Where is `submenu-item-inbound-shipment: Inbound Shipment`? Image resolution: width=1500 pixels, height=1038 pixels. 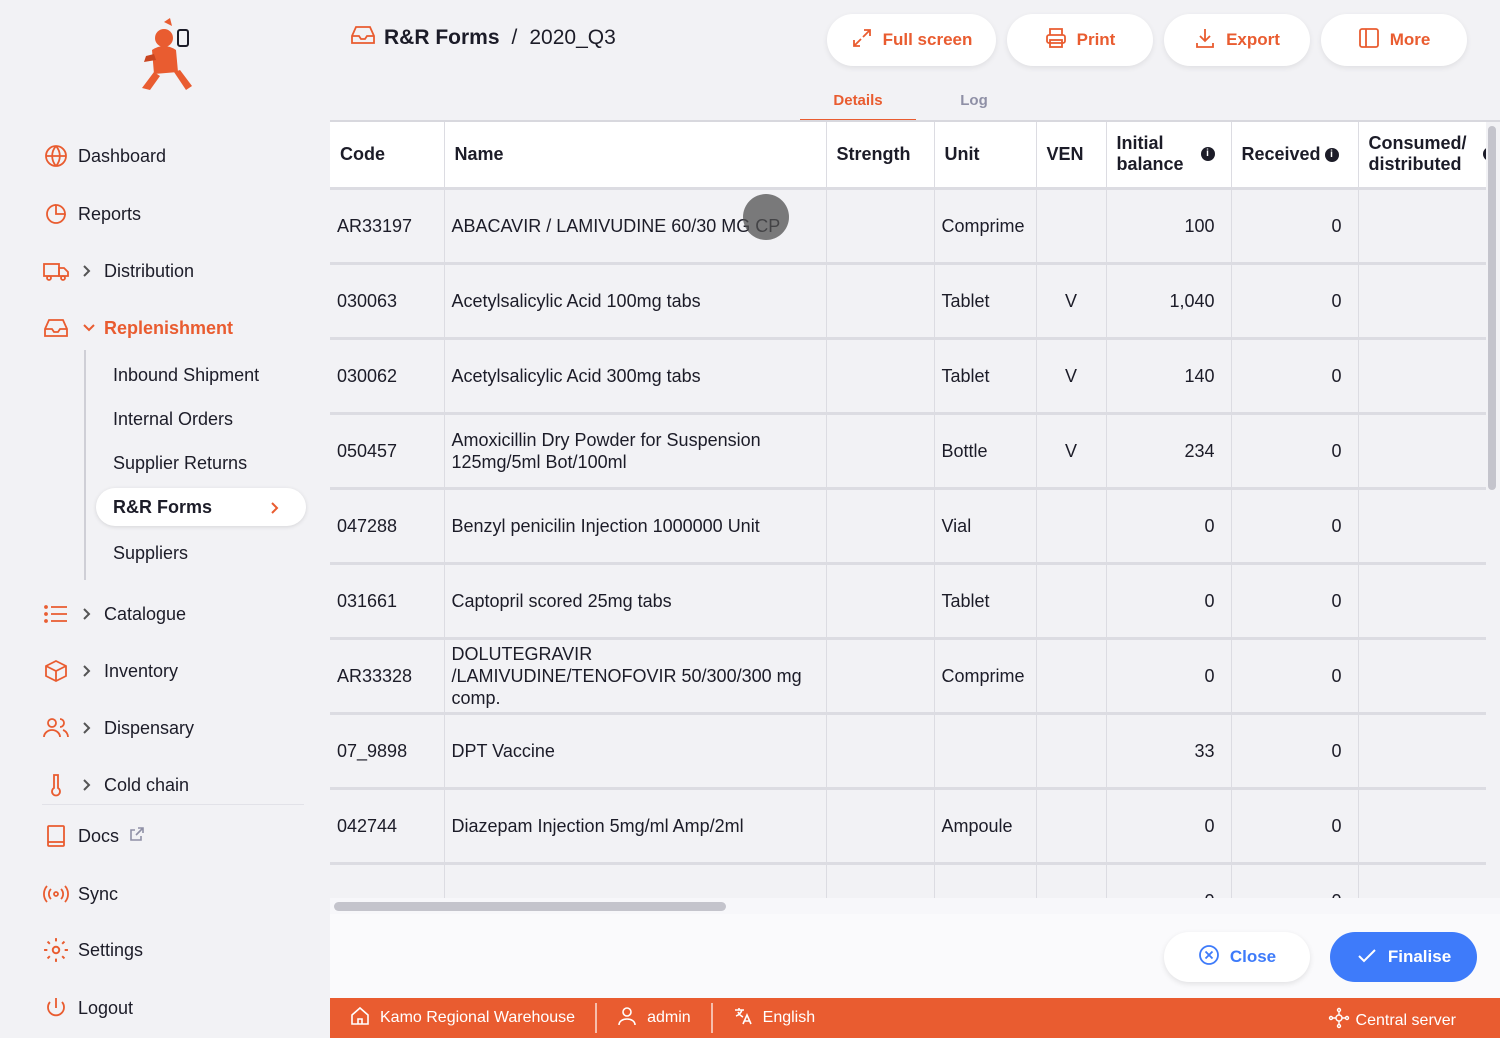 submenu-item-inbound-shipment: Inbound Shipment is located at coordinates (186, 374).